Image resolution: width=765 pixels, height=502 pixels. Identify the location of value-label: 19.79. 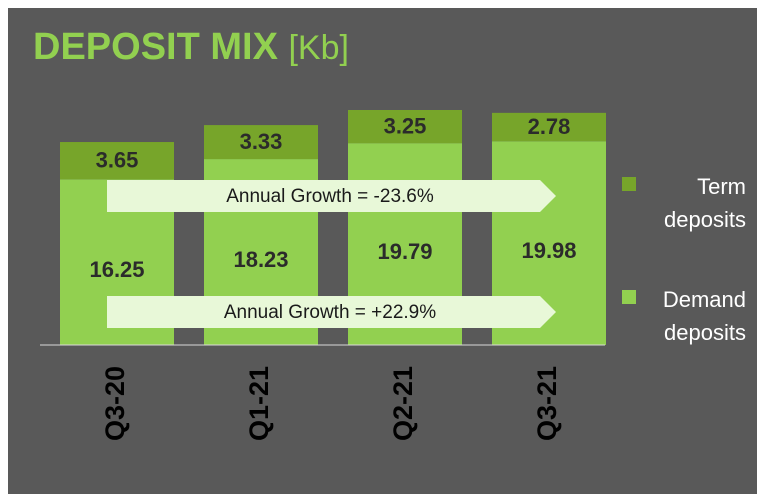
(404, 251).